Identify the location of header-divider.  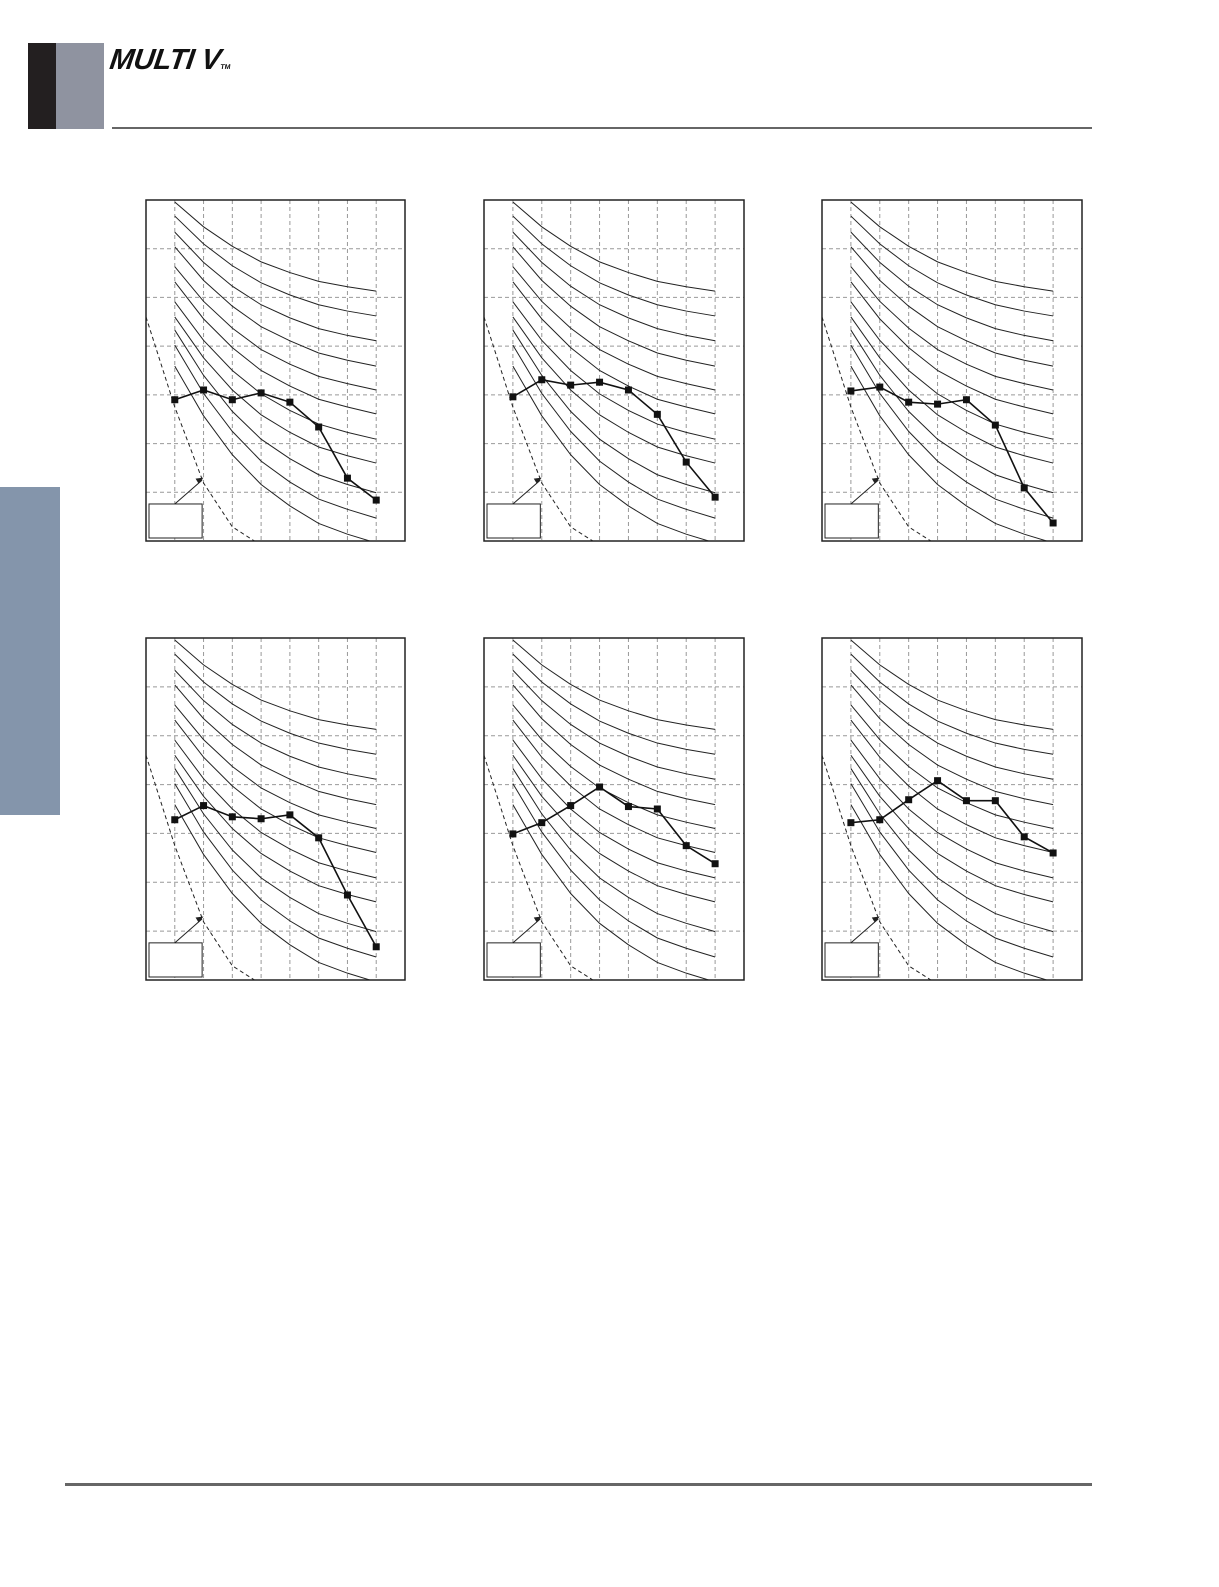
(602, 128).